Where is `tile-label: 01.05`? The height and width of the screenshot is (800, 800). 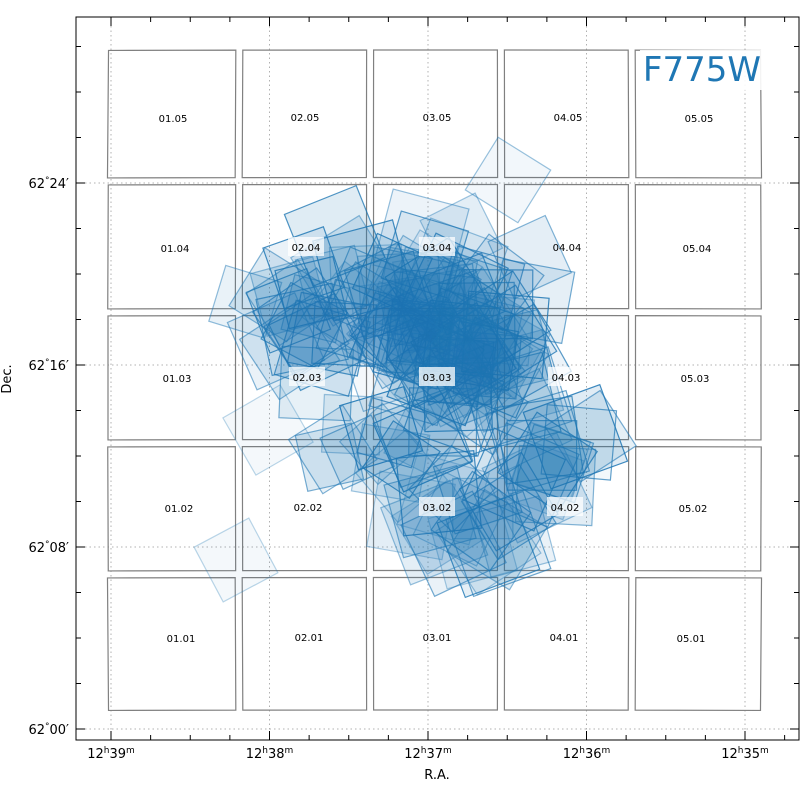 tile-label: 01.05 is located at coordinates (173, 119).